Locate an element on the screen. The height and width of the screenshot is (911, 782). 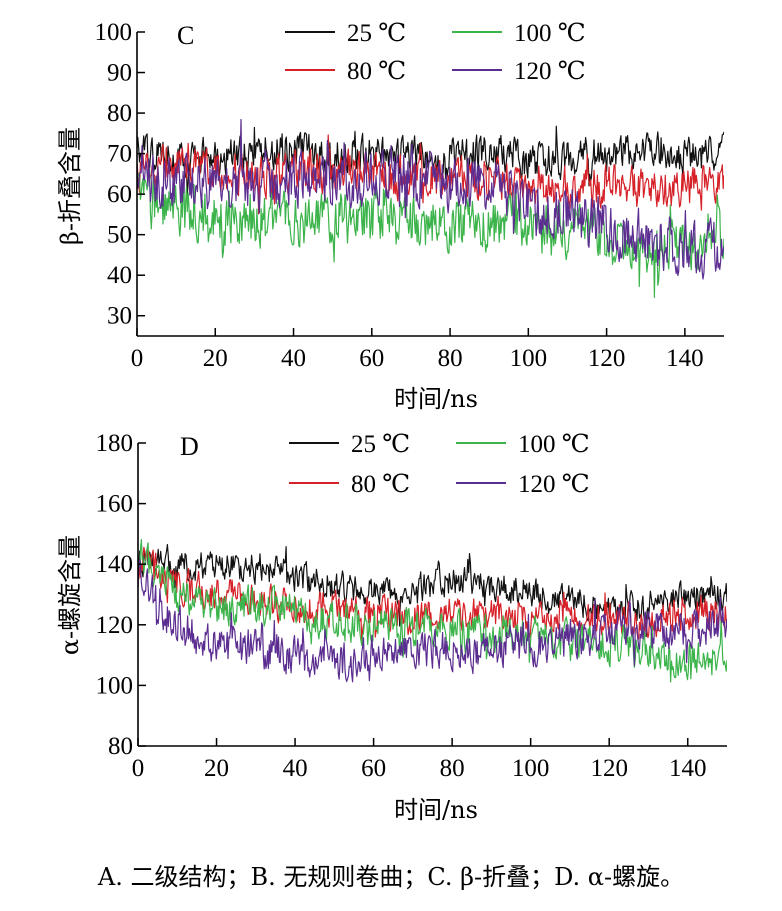
panel-label: D is located at coordinates (189, 446).